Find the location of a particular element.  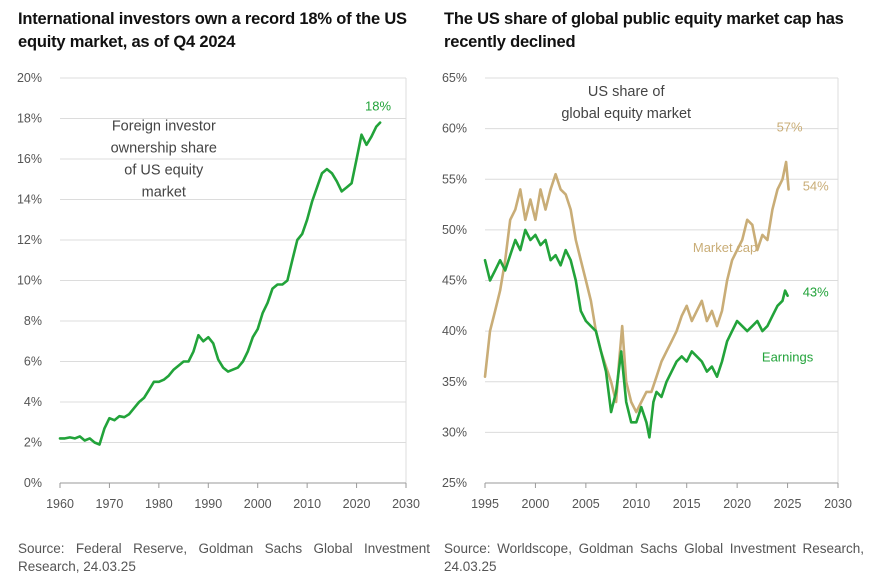

y-tick-label: 10% is located at coordinates (29, 281).